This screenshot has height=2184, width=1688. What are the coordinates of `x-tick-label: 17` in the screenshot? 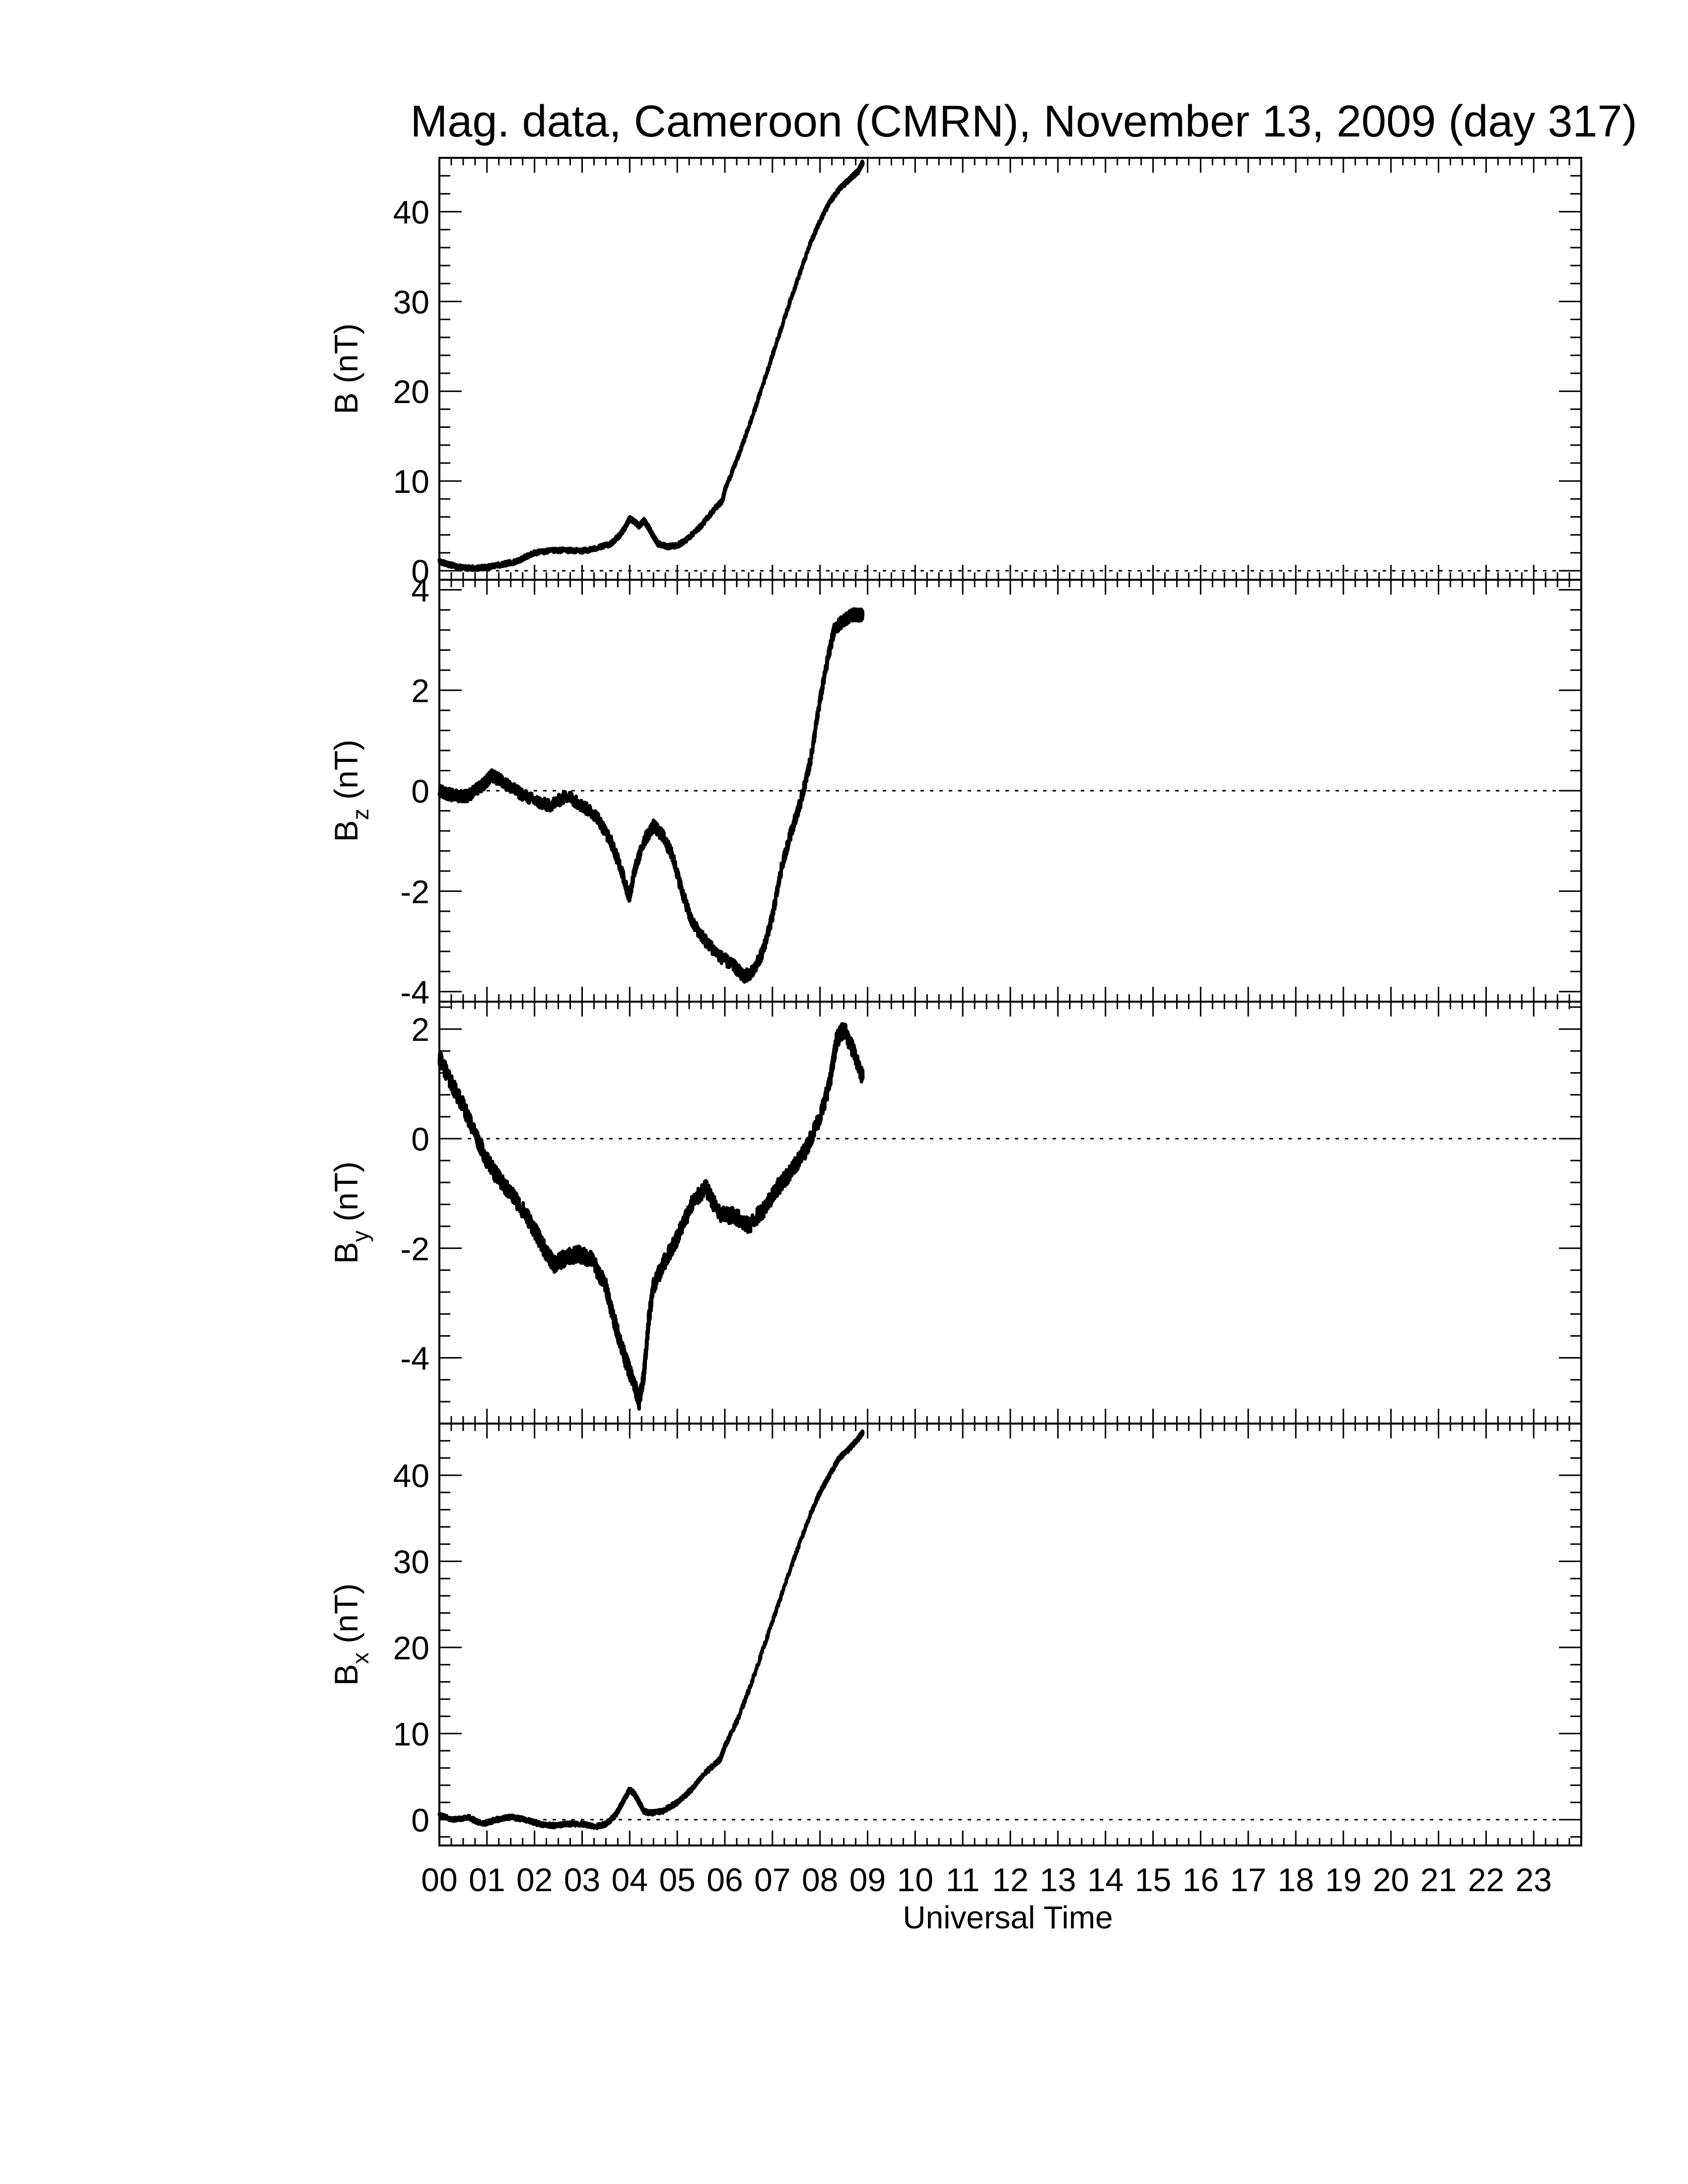 It's located at (1248, 1879).